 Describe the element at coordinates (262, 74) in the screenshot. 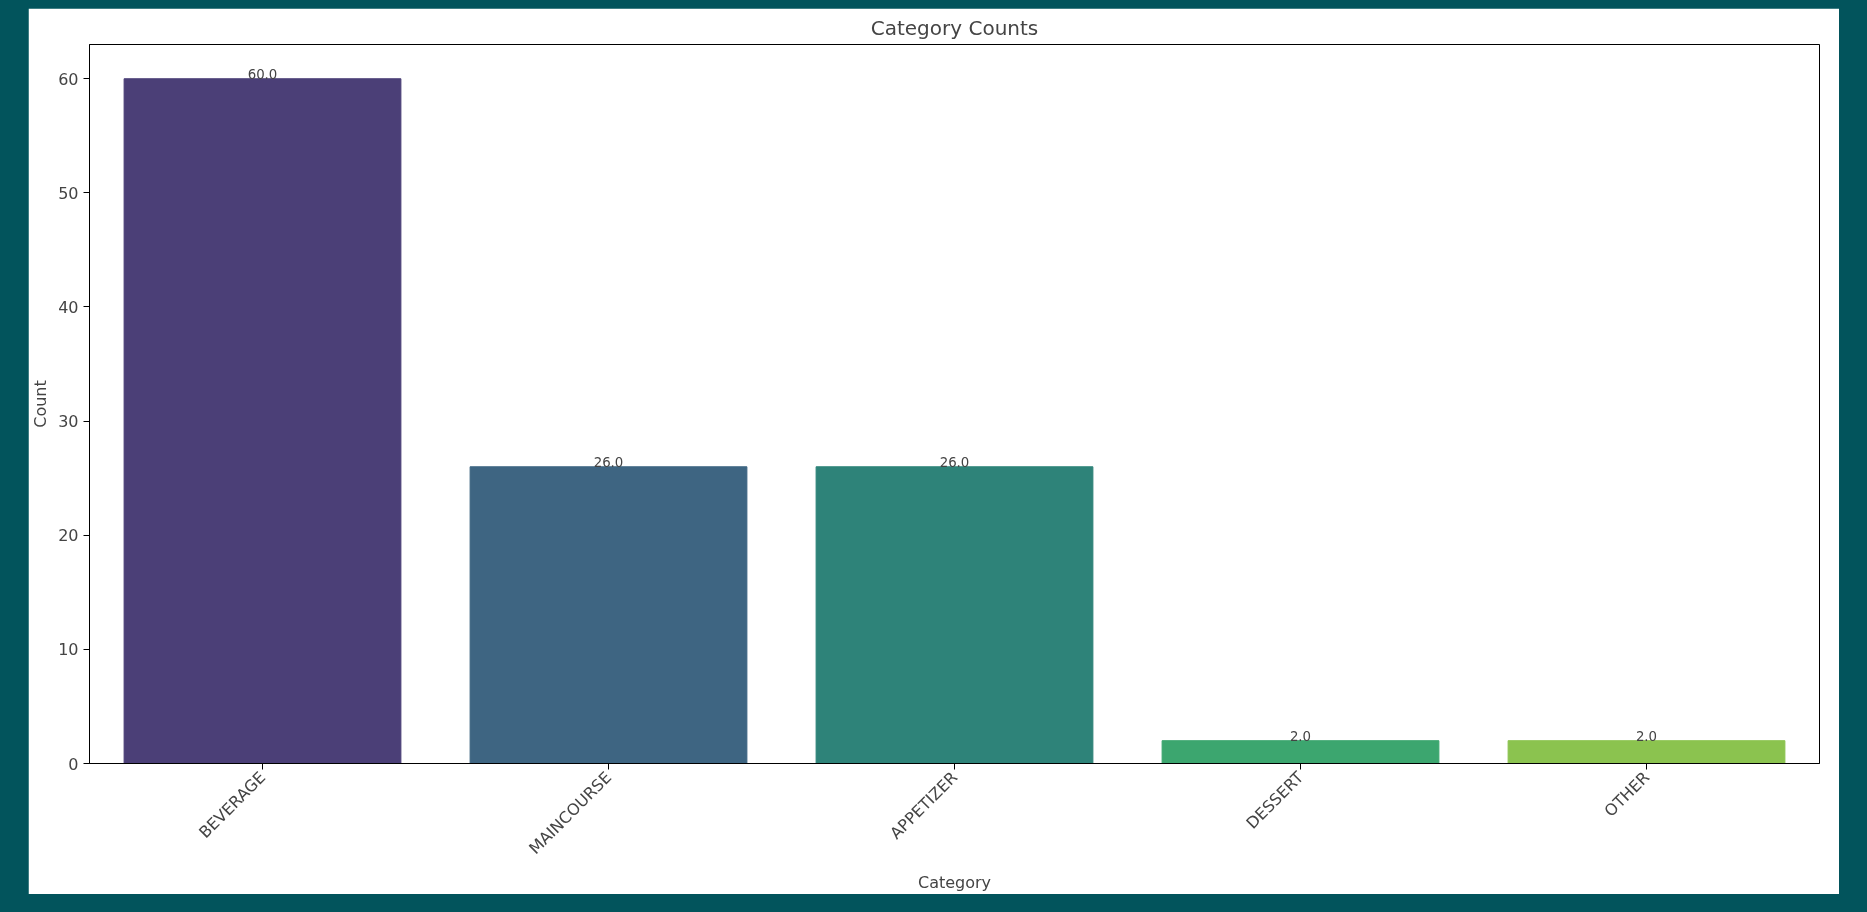

I see `data-label: 60.0` at that location.